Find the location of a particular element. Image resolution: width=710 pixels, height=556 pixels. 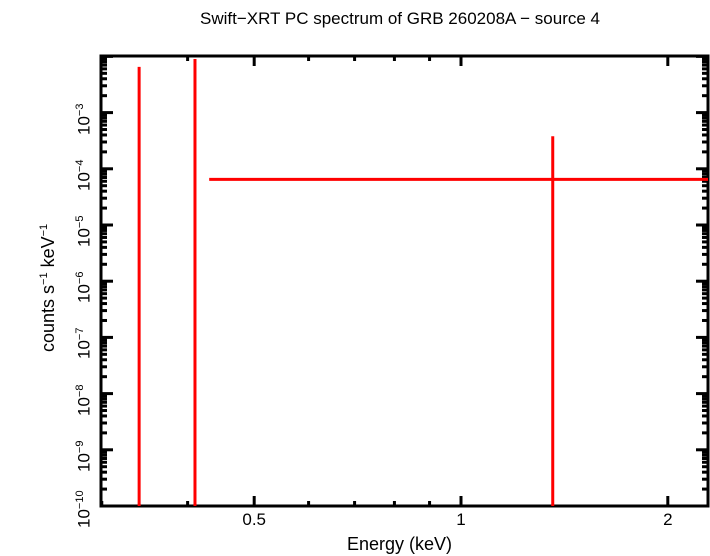

x-tick-label: 2 is located at coordinates (668, 519).